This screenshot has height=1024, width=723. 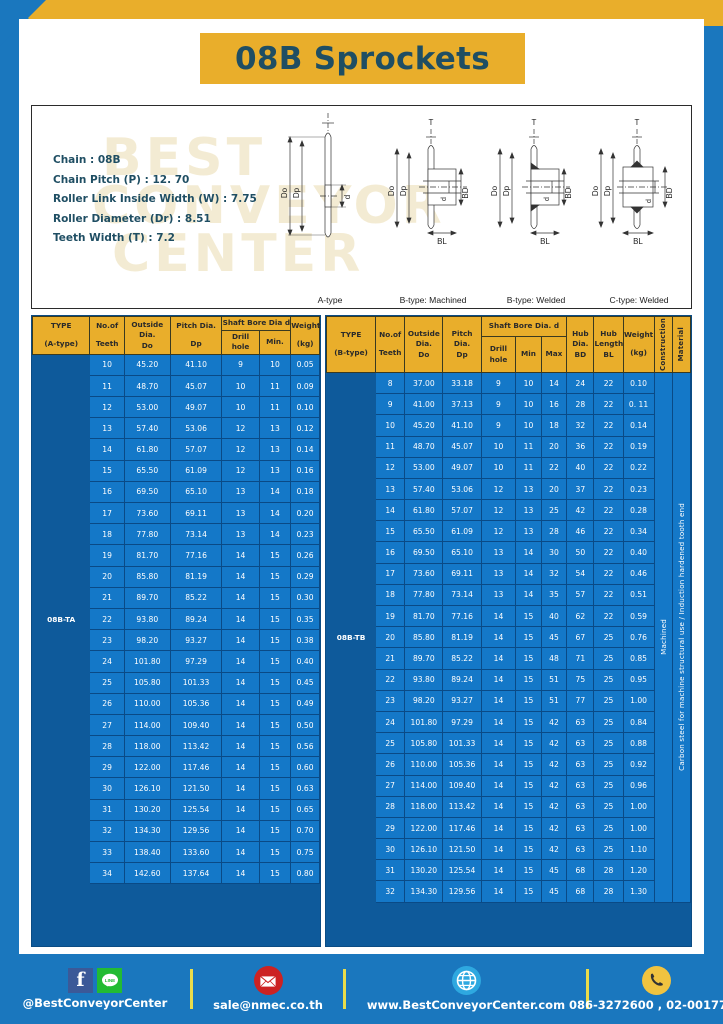 I want to click on cell-pitch-dia: 105.36, so click(x=196, y=703).